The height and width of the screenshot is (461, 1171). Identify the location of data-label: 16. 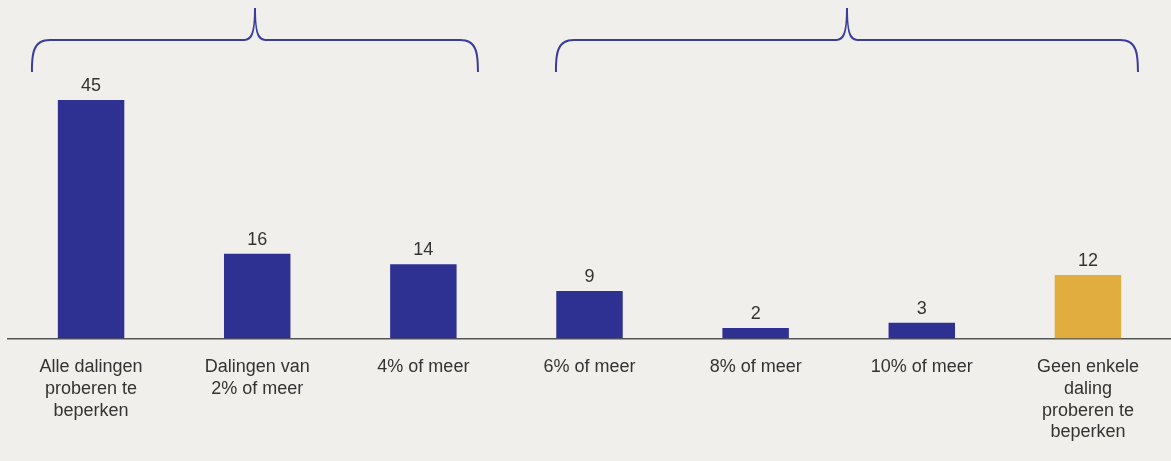
(257, 238).